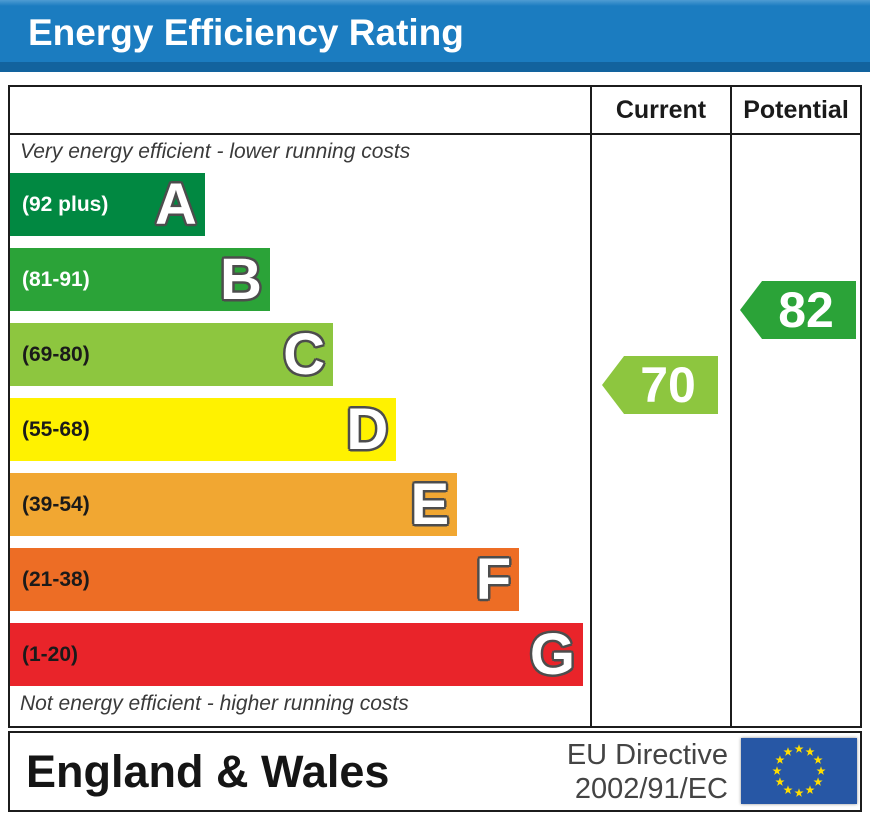 The image size is (870, 816). What do you see at coordinates (234, 504) in the screenshot?
I see `band-E: (39-54) E` at bounding box center [234, 504].